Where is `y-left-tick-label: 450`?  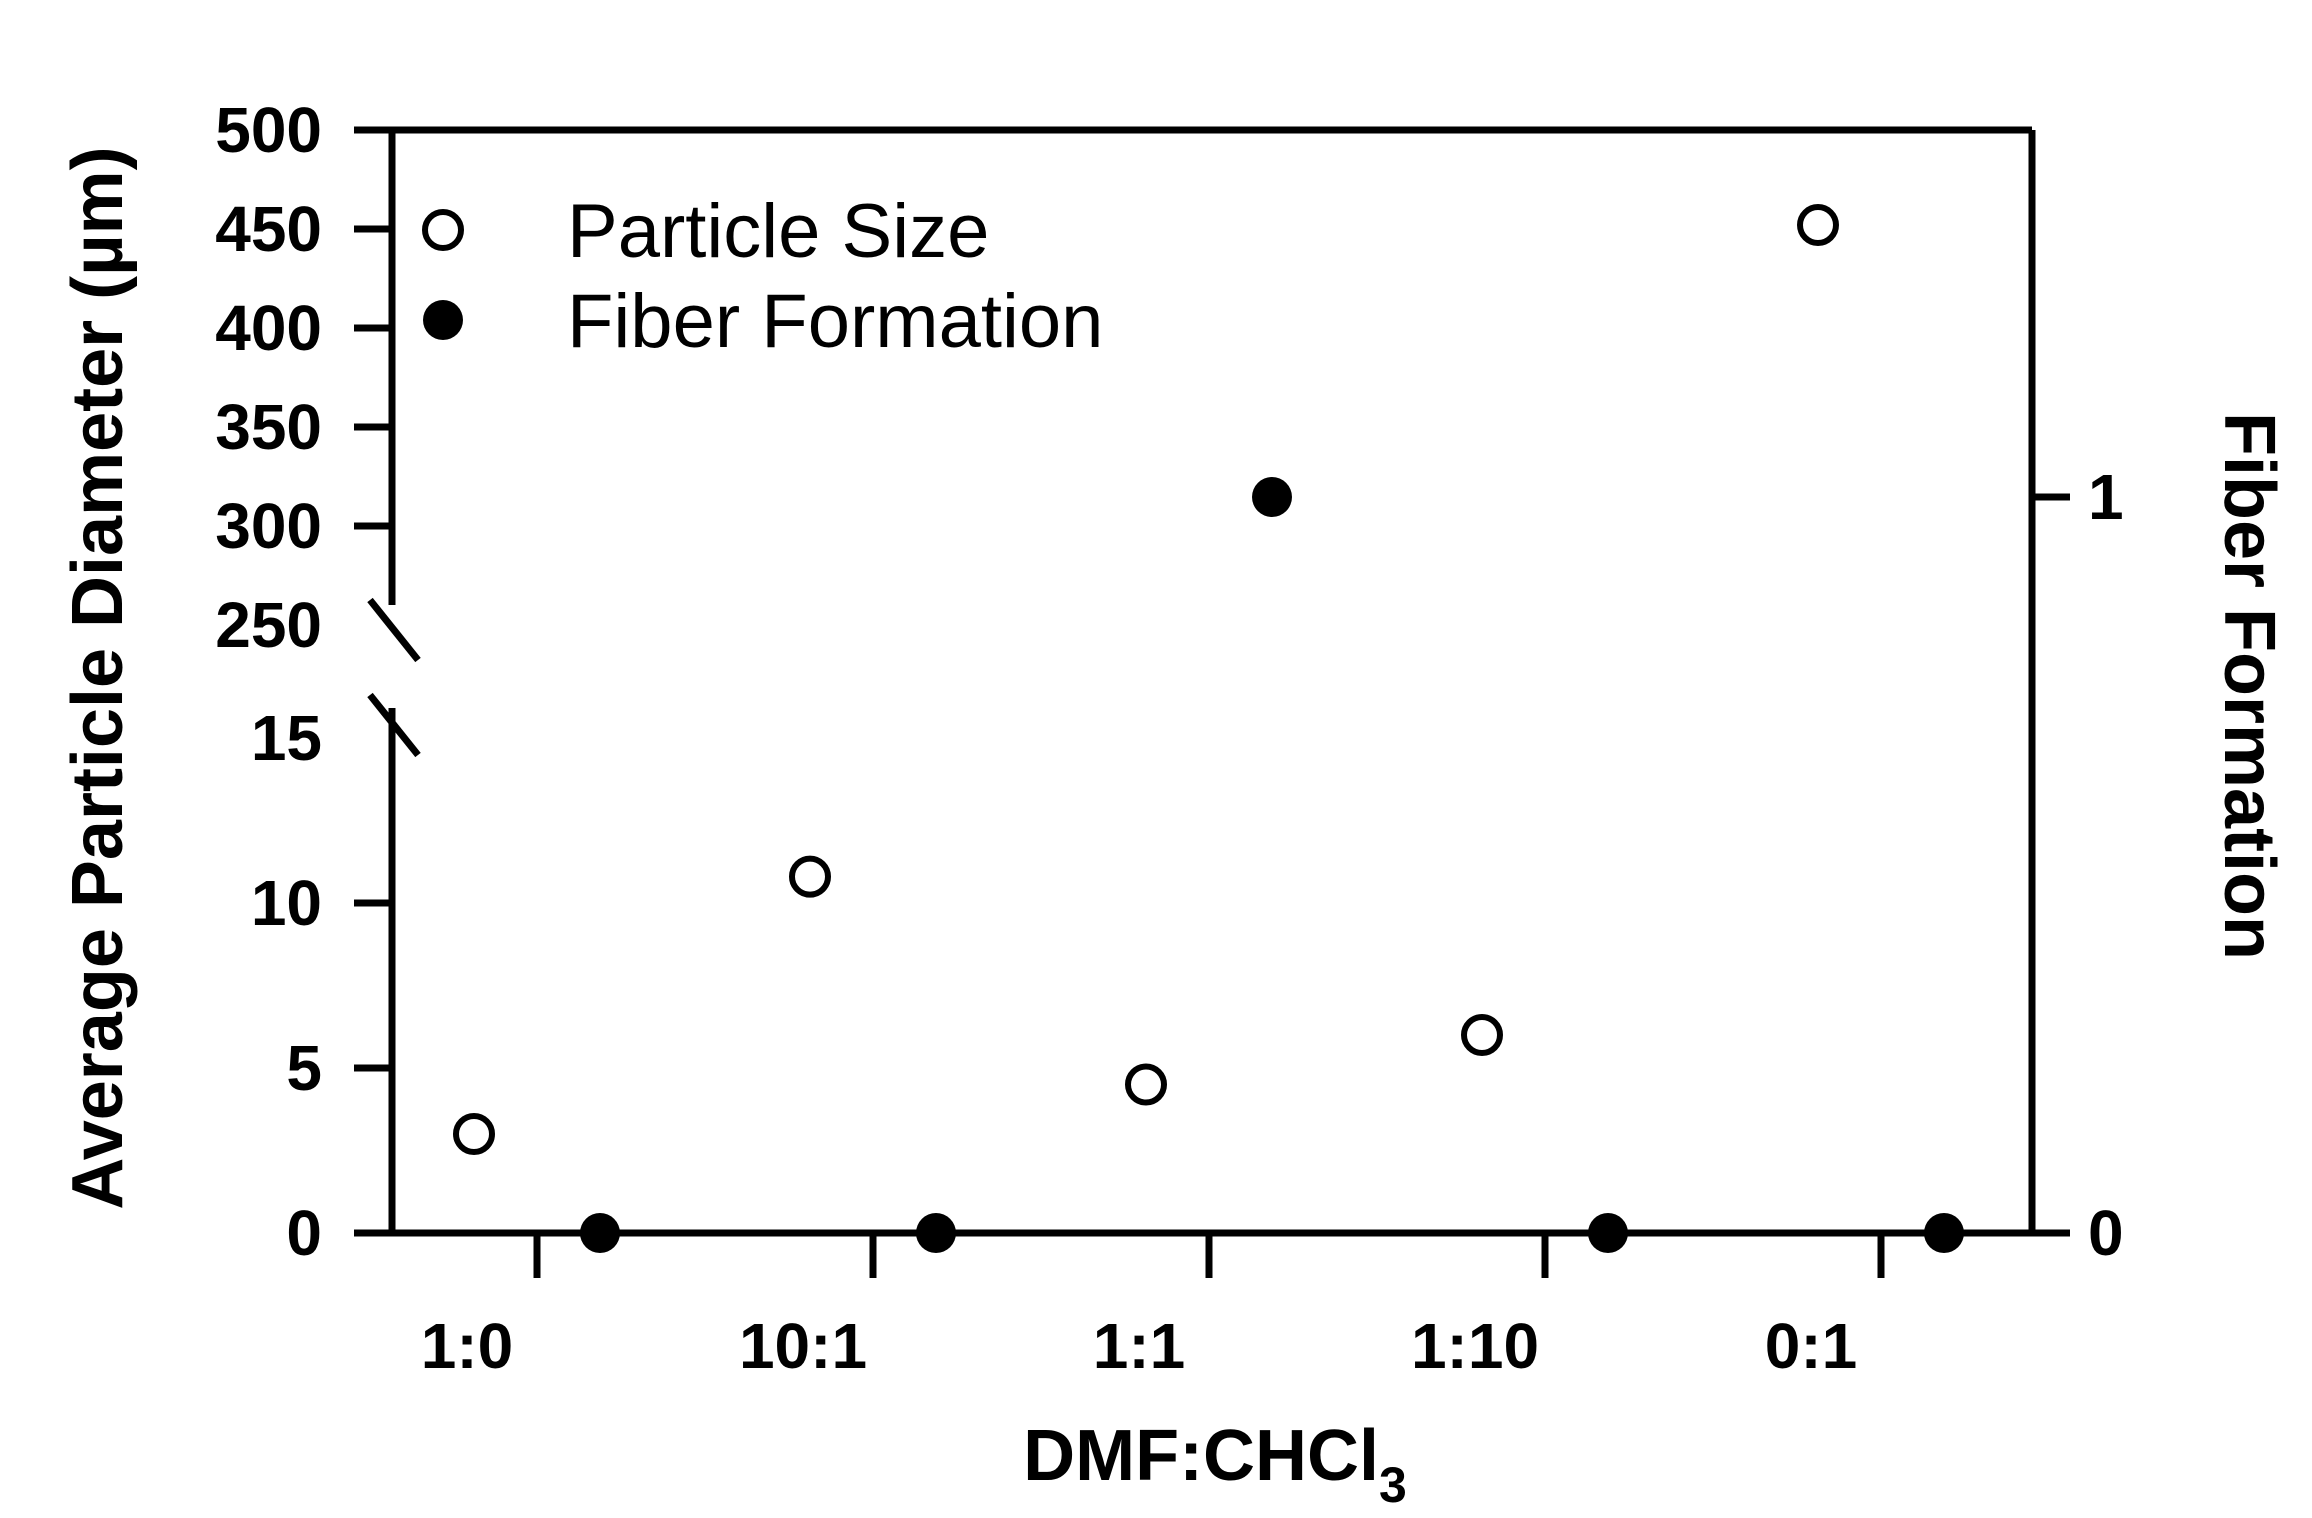
y-left-tick-label: 450 is located at coordinates (268, 229).